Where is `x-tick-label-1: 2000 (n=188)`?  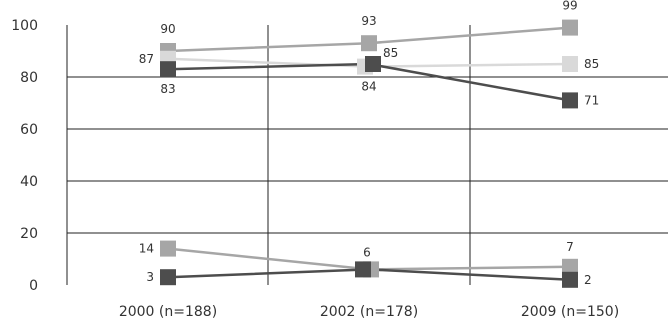
x-tick-label-1: 2000 (n=188) is located at coordinates (168, 312).